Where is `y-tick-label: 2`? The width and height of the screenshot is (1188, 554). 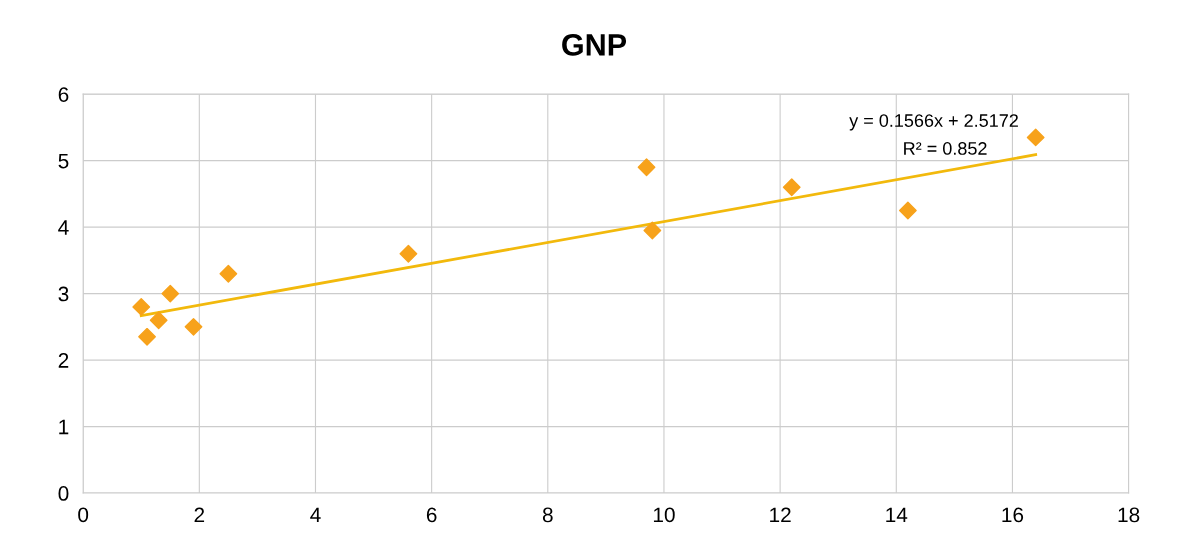
y-tick-label: 2 is located at coordinates (63, 360).